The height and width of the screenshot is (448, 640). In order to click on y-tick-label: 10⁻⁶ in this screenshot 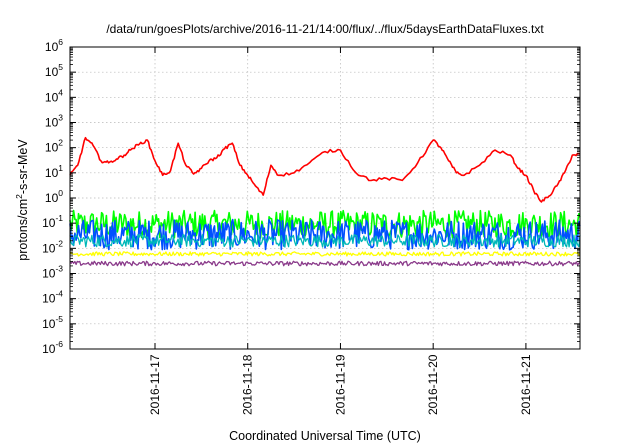, I will do `click(52, 347)`.